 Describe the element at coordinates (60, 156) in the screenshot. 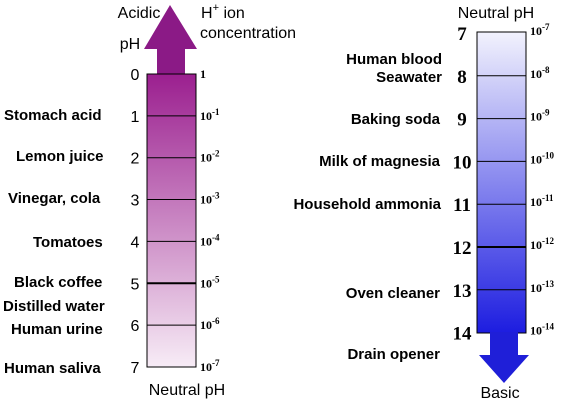

I see `substance-label: Lemon juice` at that location.